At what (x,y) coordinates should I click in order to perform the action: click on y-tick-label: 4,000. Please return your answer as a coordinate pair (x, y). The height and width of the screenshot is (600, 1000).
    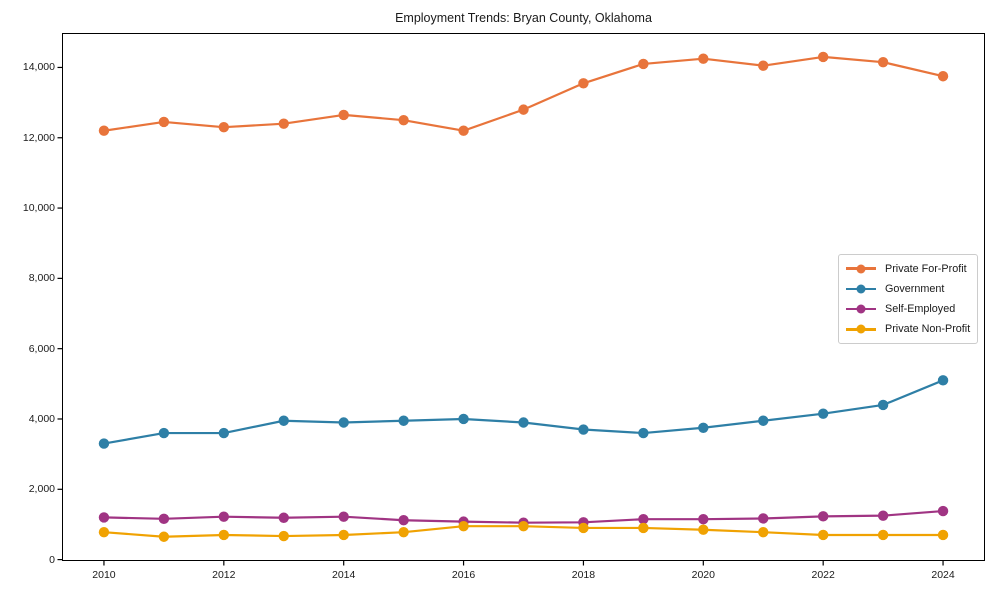
    Looking at the image, I should click on (41, 418).